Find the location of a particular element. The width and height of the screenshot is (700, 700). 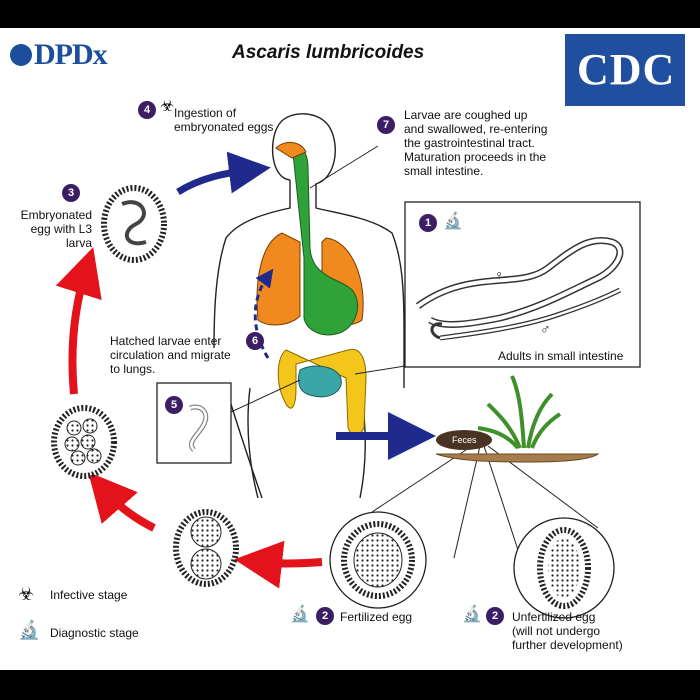

step-5-badge: 5 is located at coordinates (174, 405).